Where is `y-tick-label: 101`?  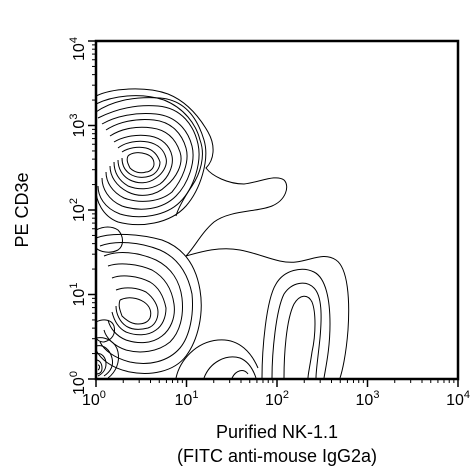
y-tick-label: 101 is located at coordinates (78, 295).